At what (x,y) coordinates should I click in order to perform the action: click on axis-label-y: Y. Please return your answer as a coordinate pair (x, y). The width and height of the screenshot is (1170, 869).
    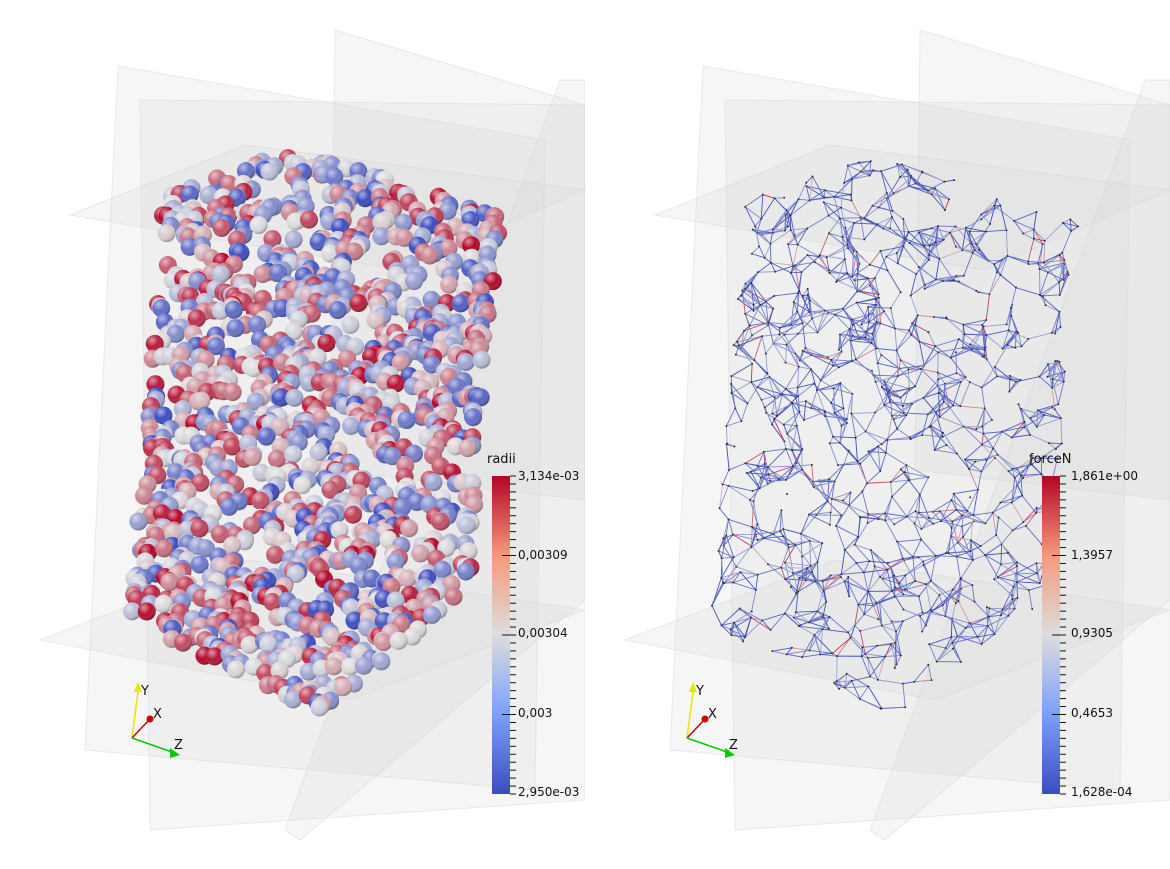
    Looking at the image, I should click on (145, 691).